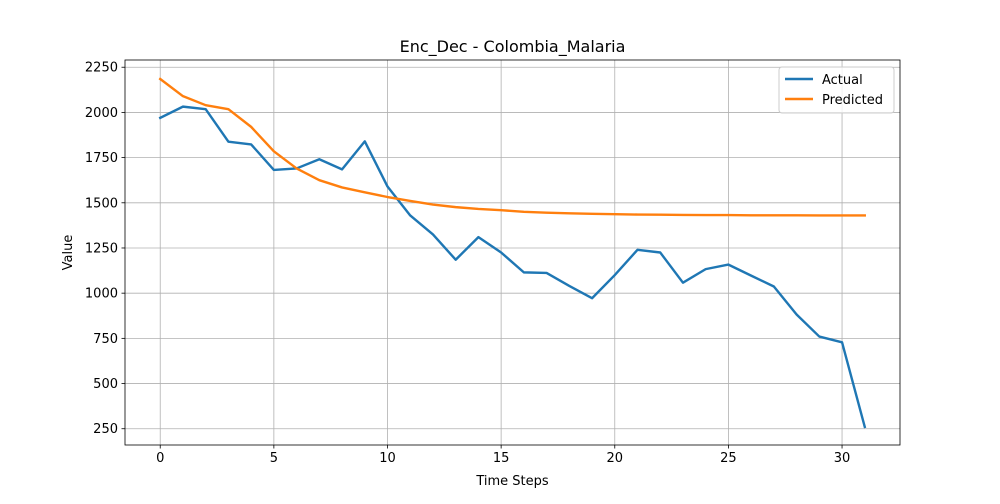 This screenshot has width=1000, height=504. What do you see at coordinates (614, 458) in the screenshot?
I see `x-tick-label: 20` at bounding box center [614, 458].